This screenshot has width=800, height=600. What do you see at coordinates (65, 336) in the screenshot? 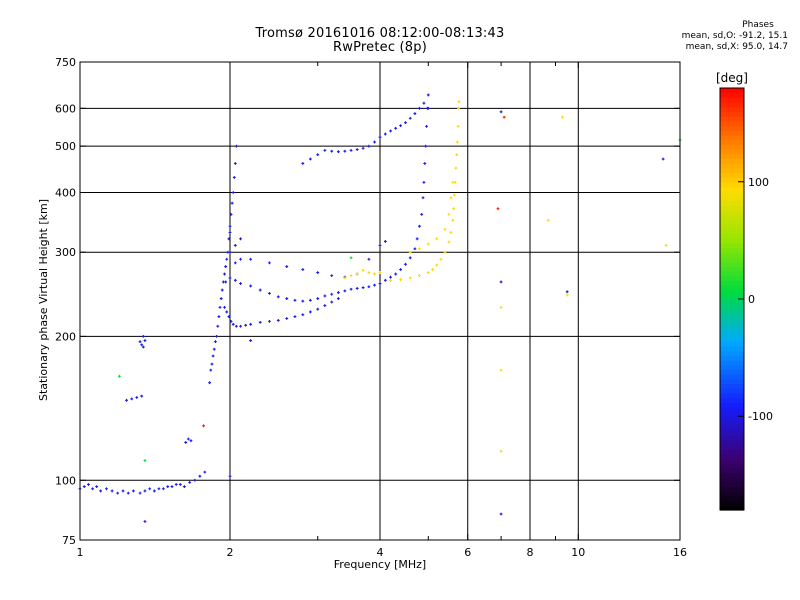
I see `y-tick-label: 200` at bounding box center [65, 336].